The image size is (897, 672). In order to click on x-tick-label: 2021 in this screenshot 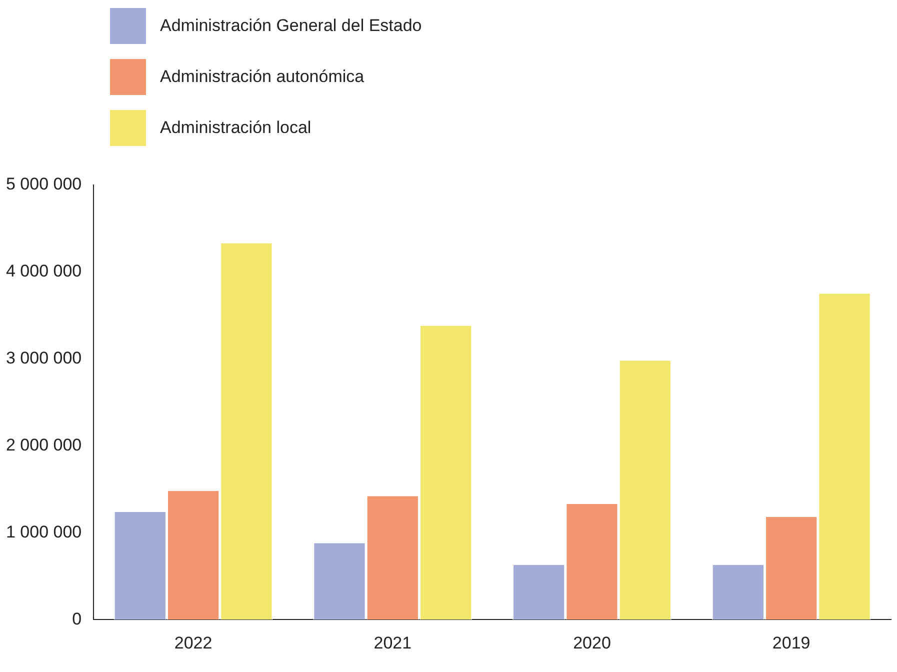, I will do `click(393, 642)`.